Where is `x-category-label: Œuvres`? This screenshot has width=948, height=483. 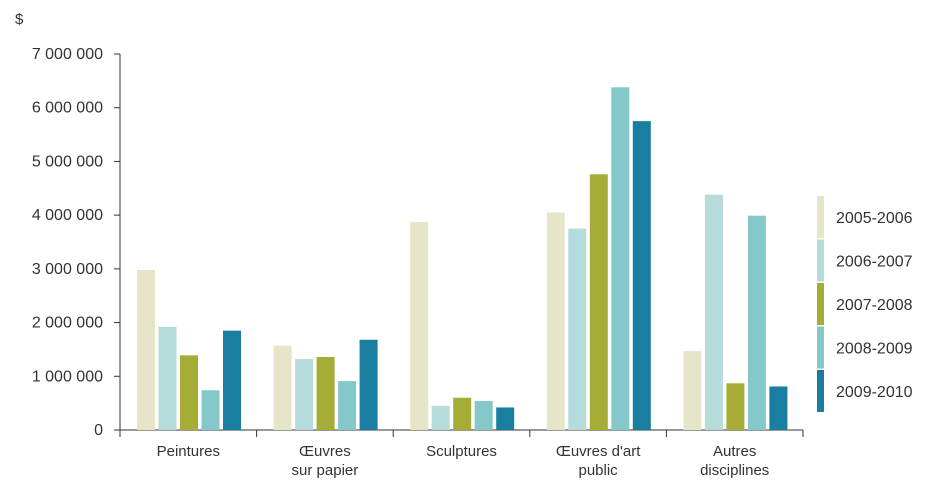 x-category-label: Œuvres is located at coordinates (325, 451).